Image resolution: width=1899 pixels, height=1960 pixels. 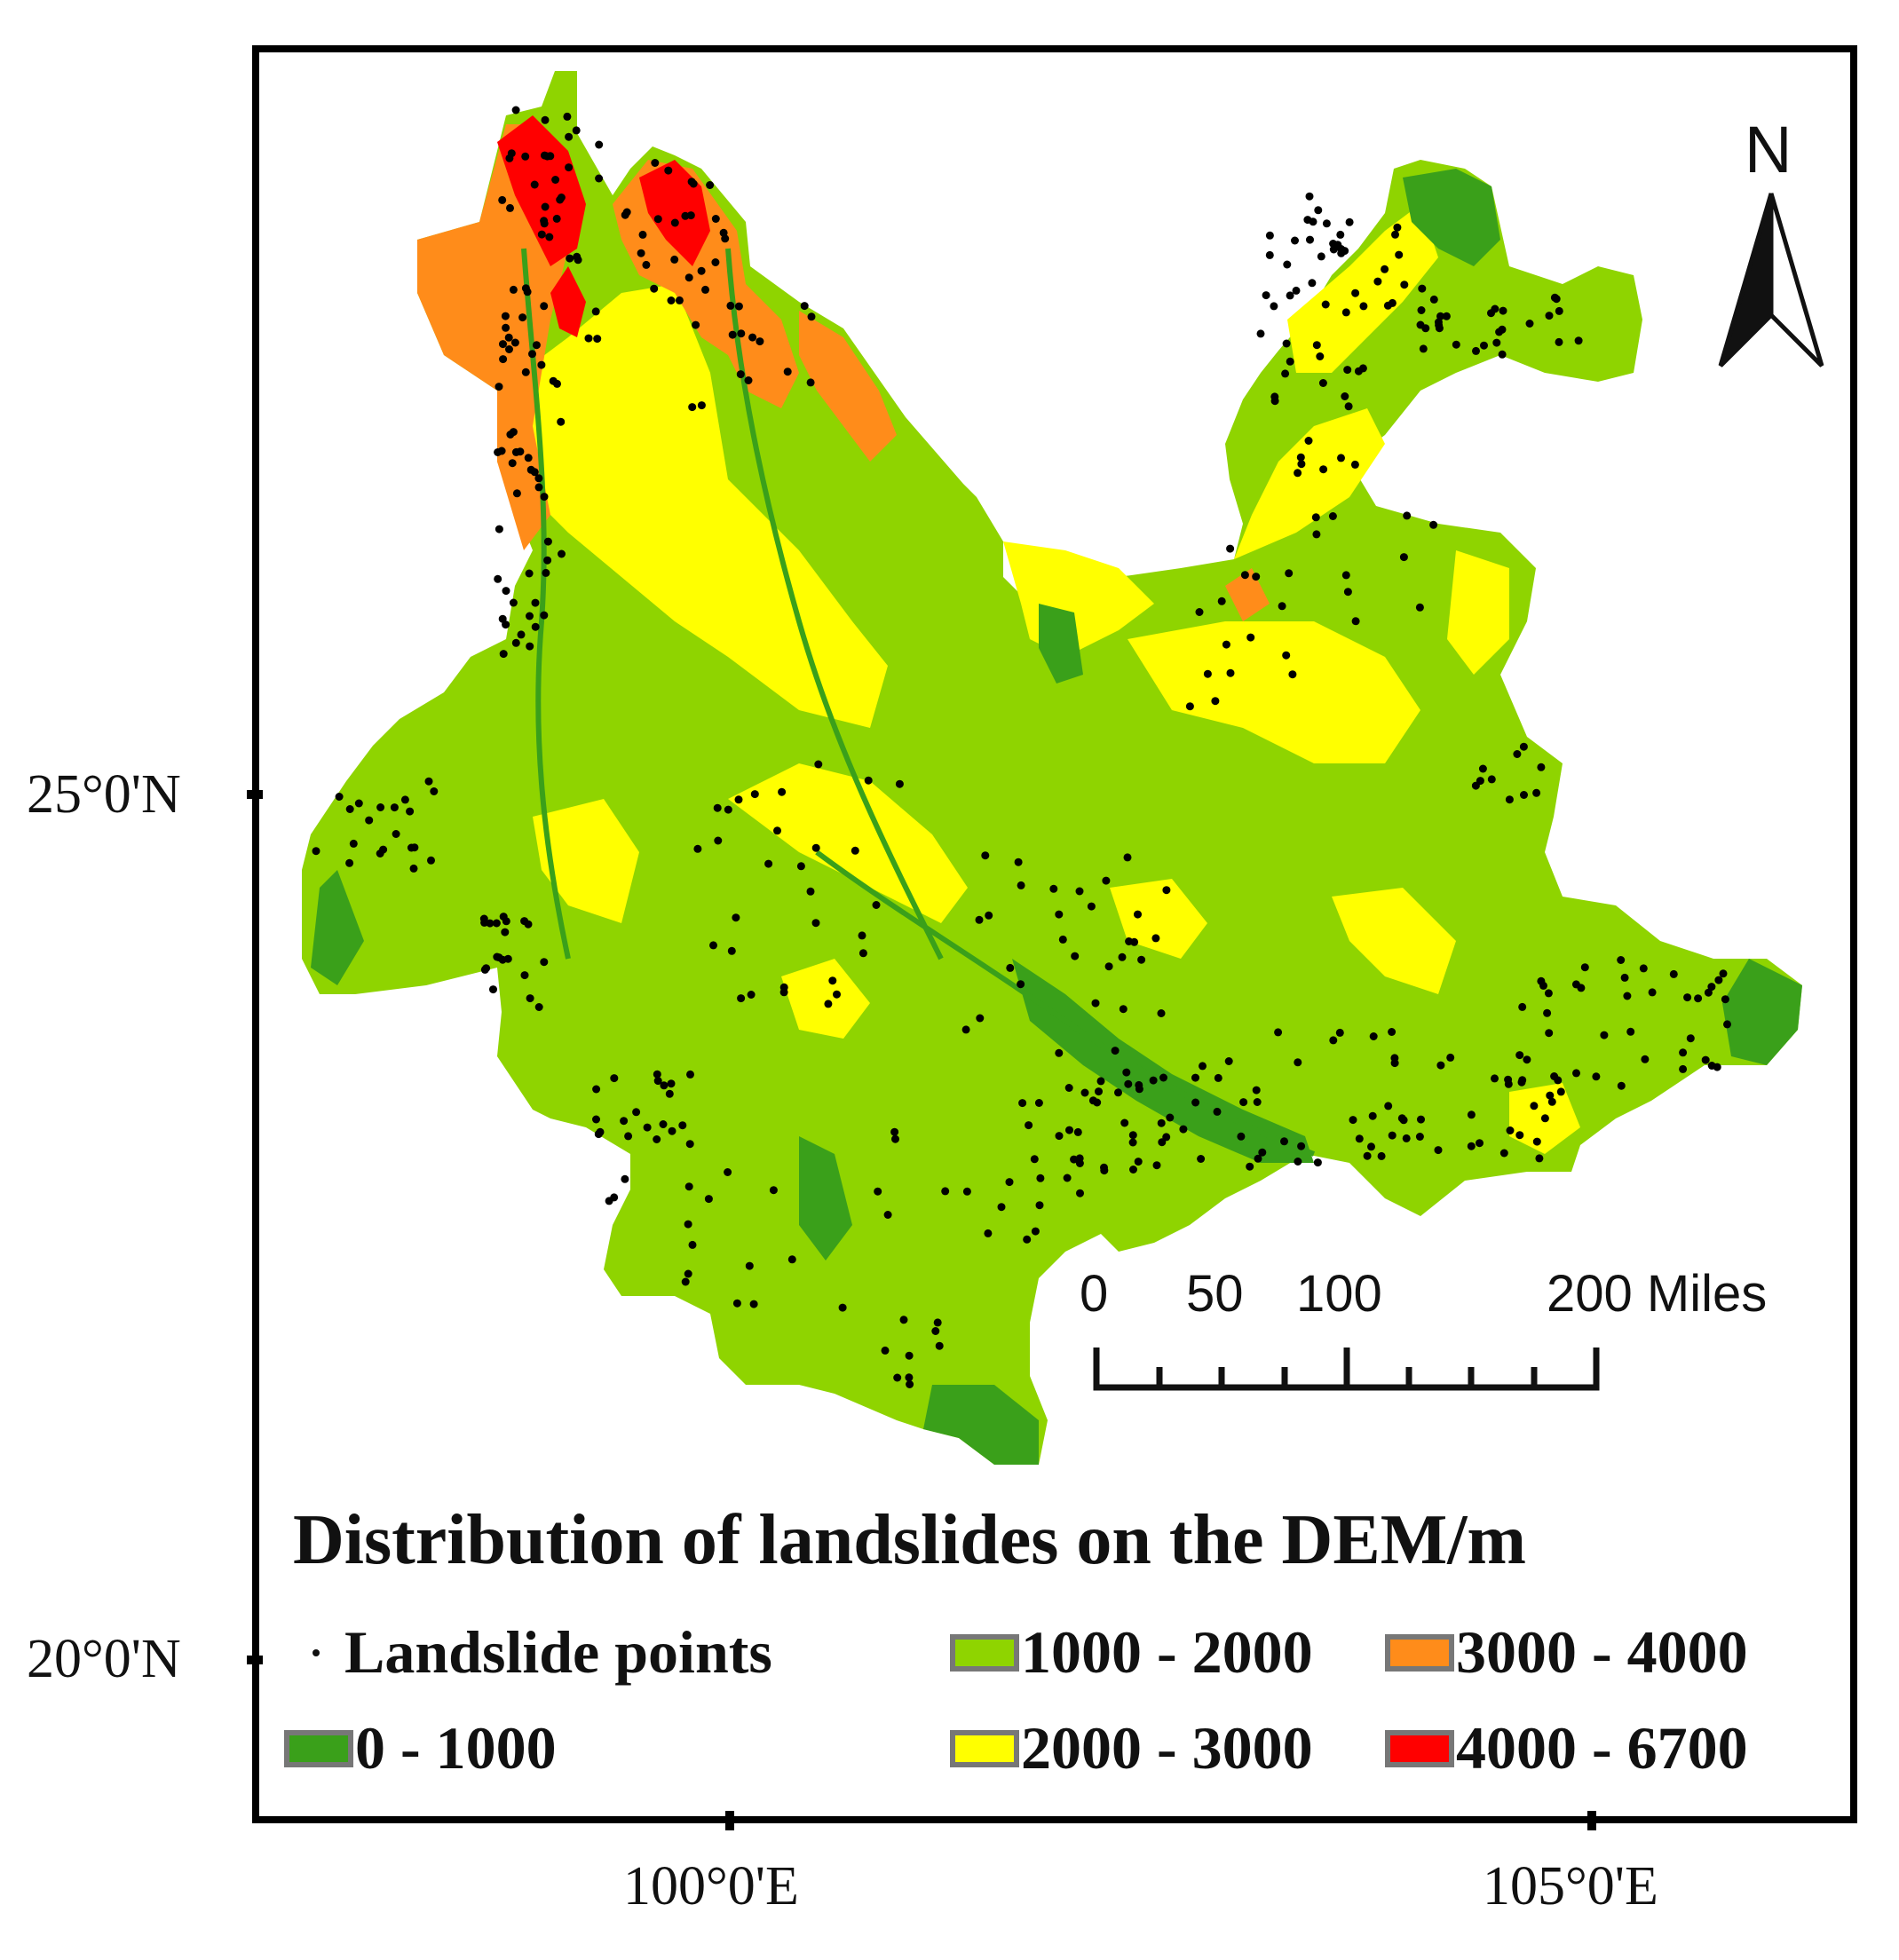 What do you see at coordinates (1769, 149) in the screenshot?
I see `north-label: N` at bounding box center [1769, 149].